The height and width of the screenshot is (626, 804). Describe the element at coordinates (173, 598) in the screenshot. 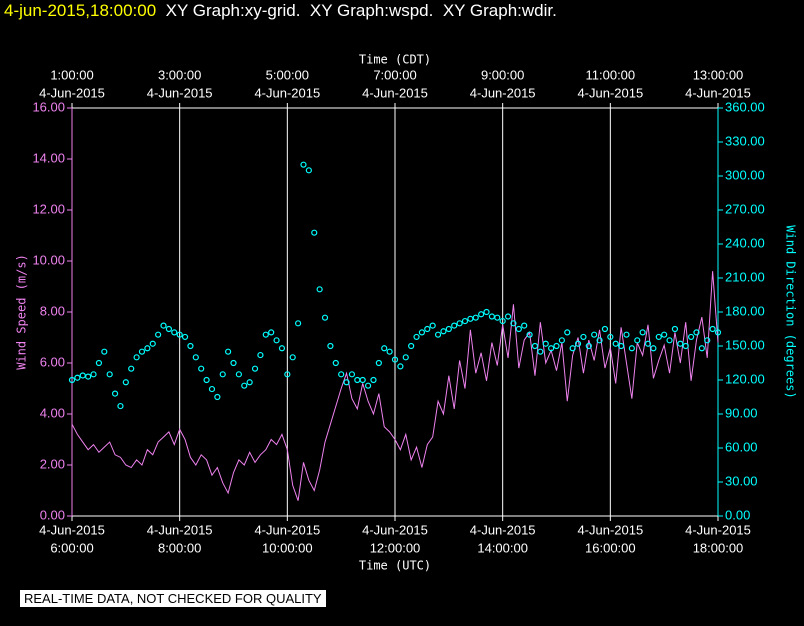

I see `quality-notice: REAL-TIME DATA, NOT CHECKED FOR QUALITY` at that location.